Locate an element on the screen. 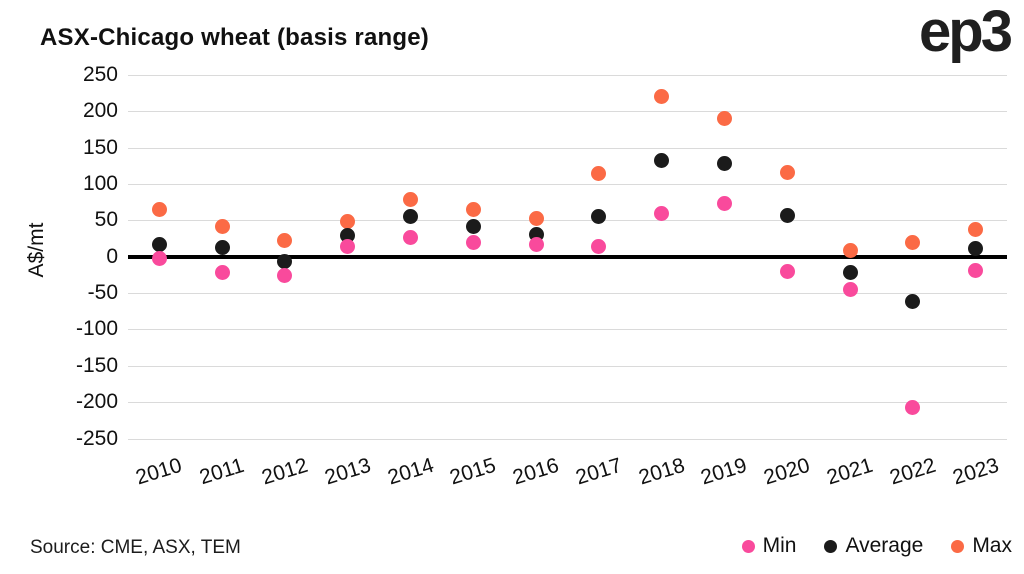  dot-max-2021 is located at coordinates (850, 250).